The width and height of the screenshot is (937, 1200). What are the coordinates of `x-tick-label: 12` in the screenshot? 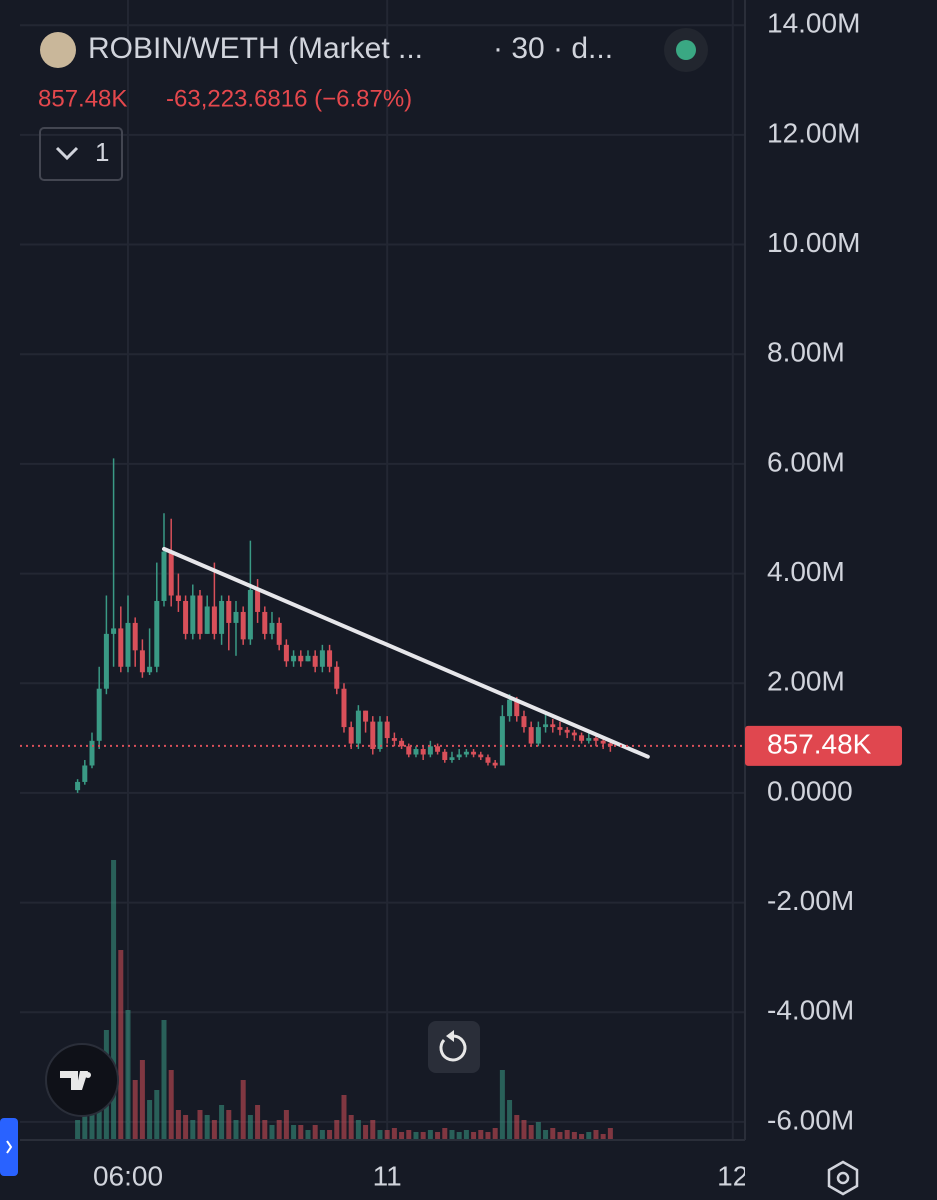 It's located at (732, 1175).